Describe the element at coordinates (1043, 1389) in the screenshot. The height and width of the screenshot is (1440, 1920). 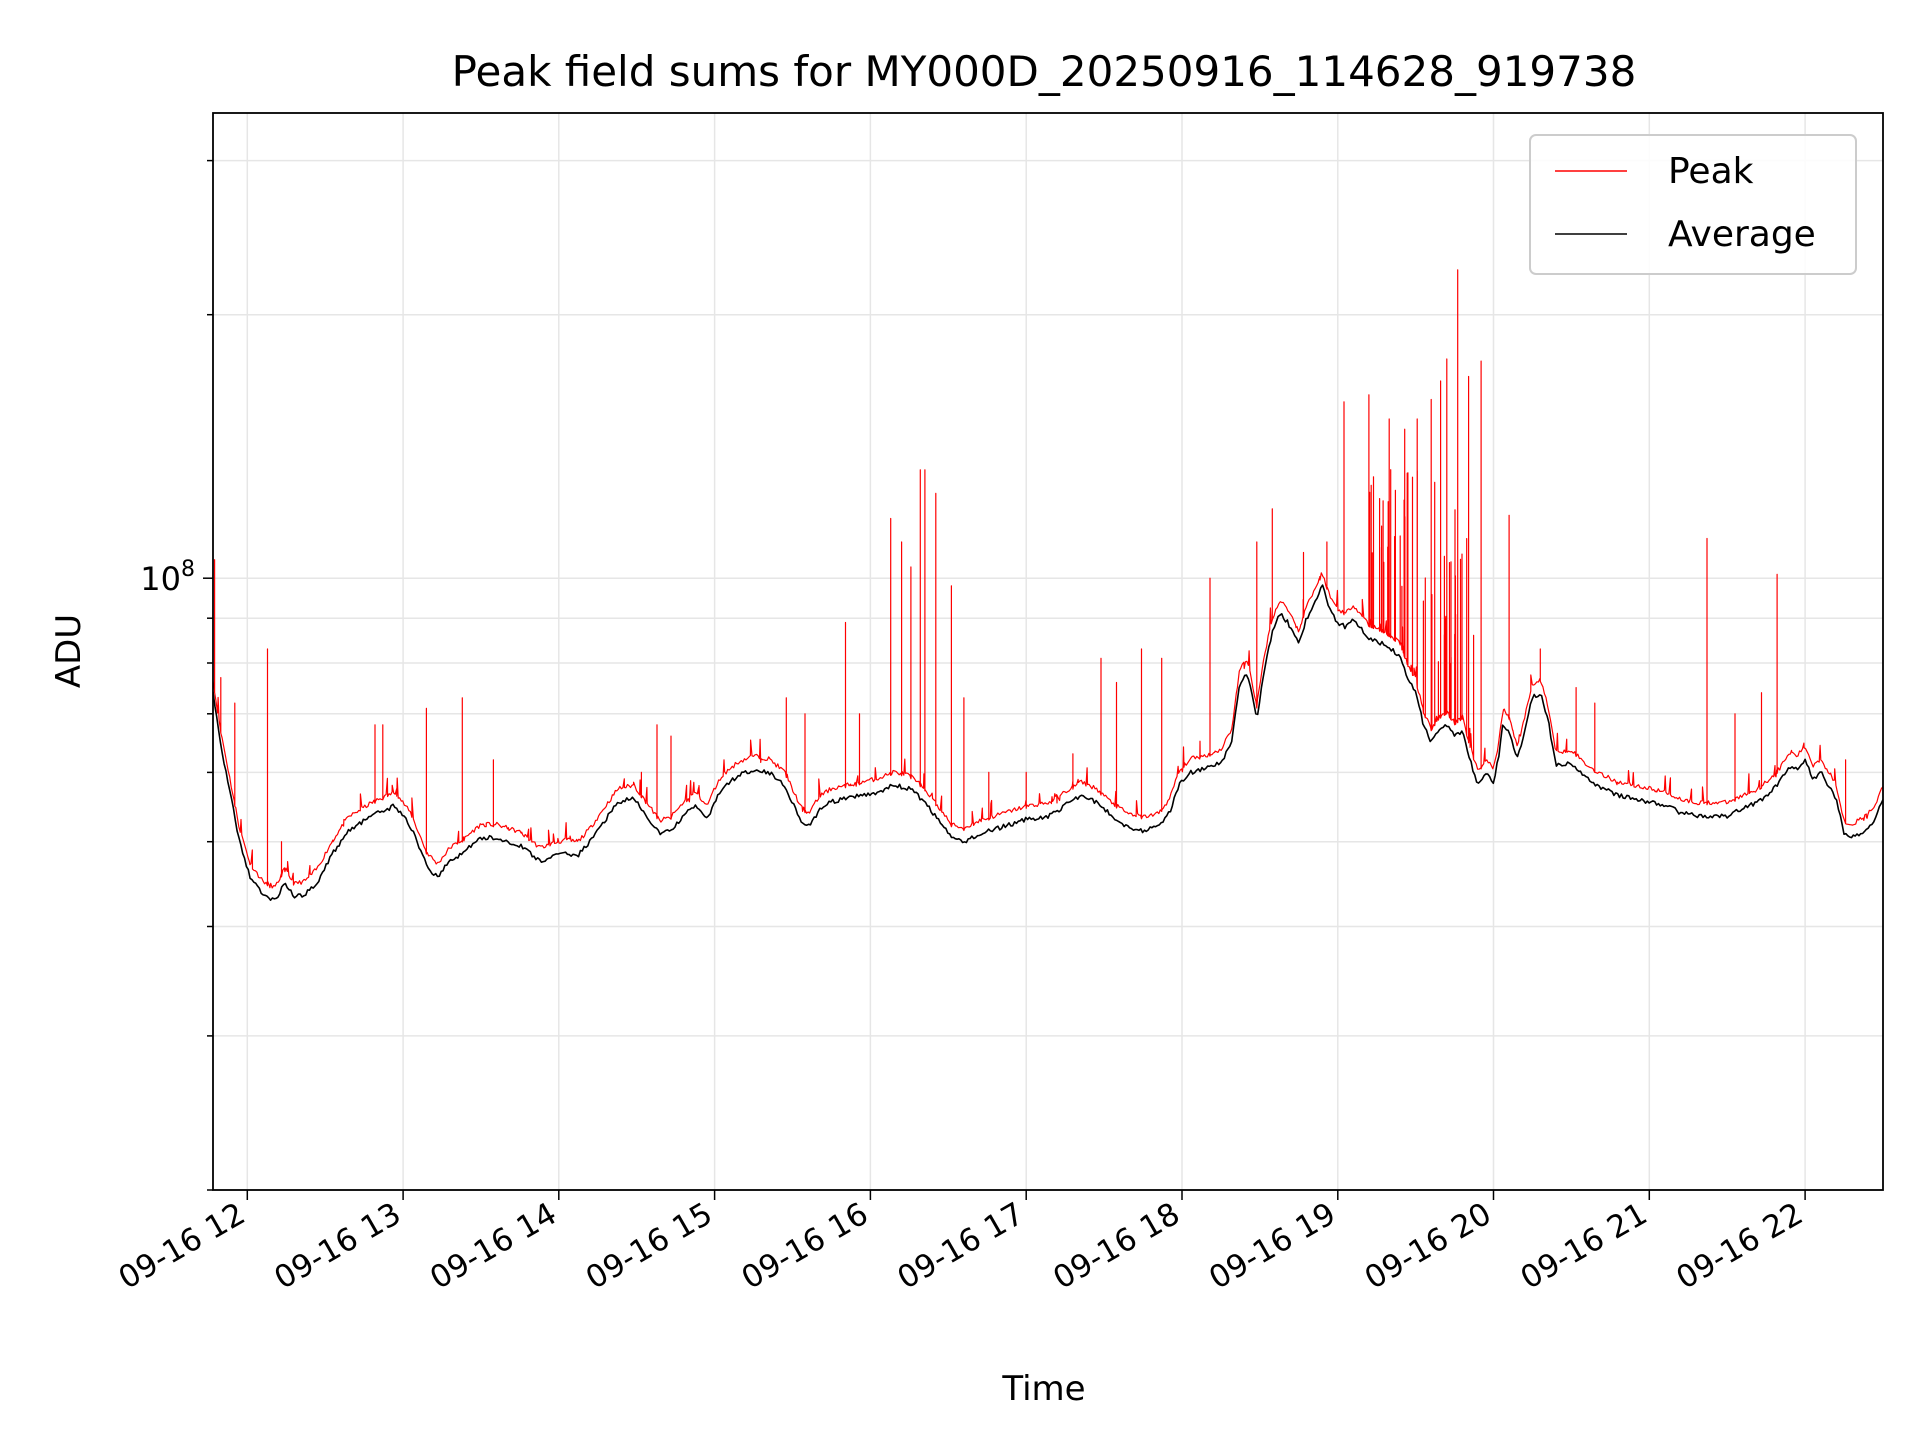
I see `x-axis-label: Time` at that location.